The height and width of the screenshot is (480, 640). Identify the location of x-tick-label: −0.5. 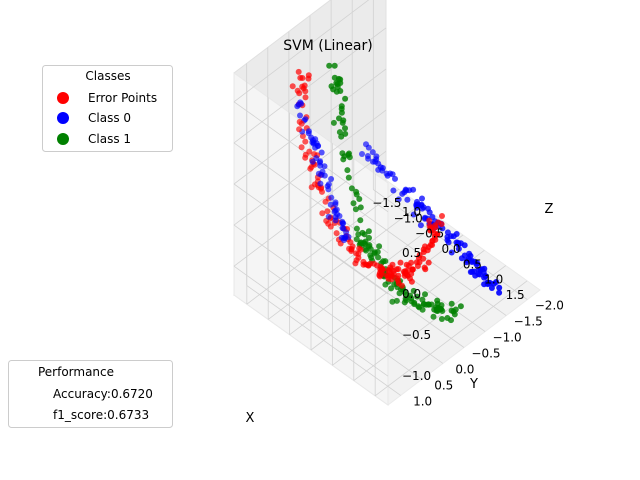
(429, 234).